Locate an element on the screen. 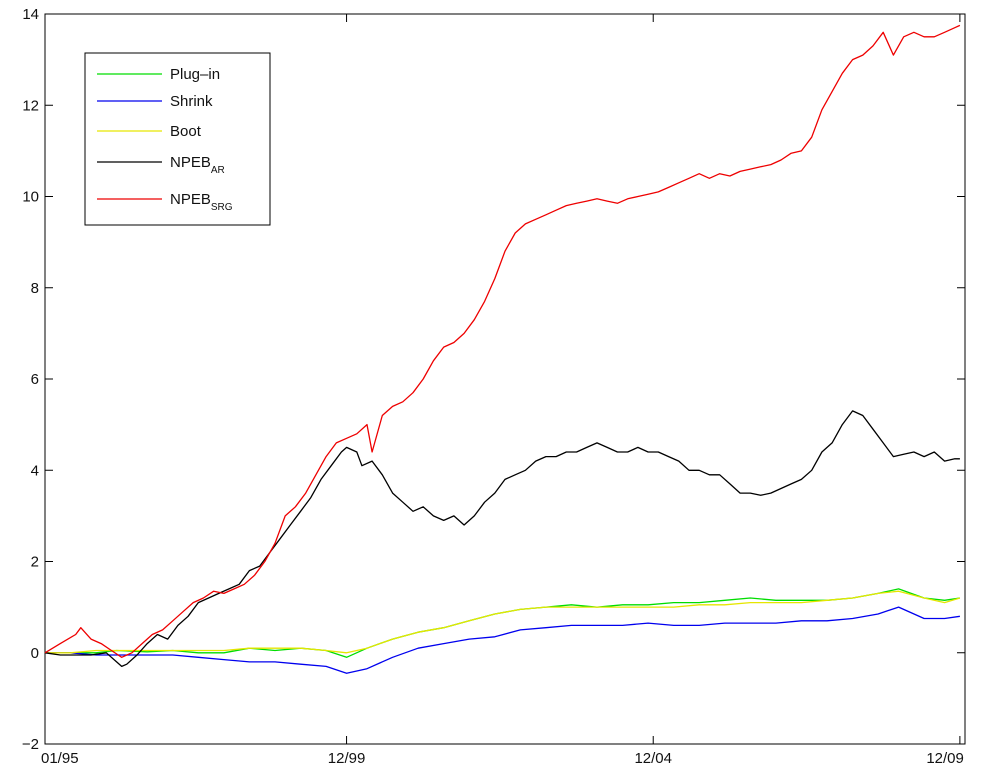  legend-label-4: NPEBSRG is located at coordinates (201, 202).